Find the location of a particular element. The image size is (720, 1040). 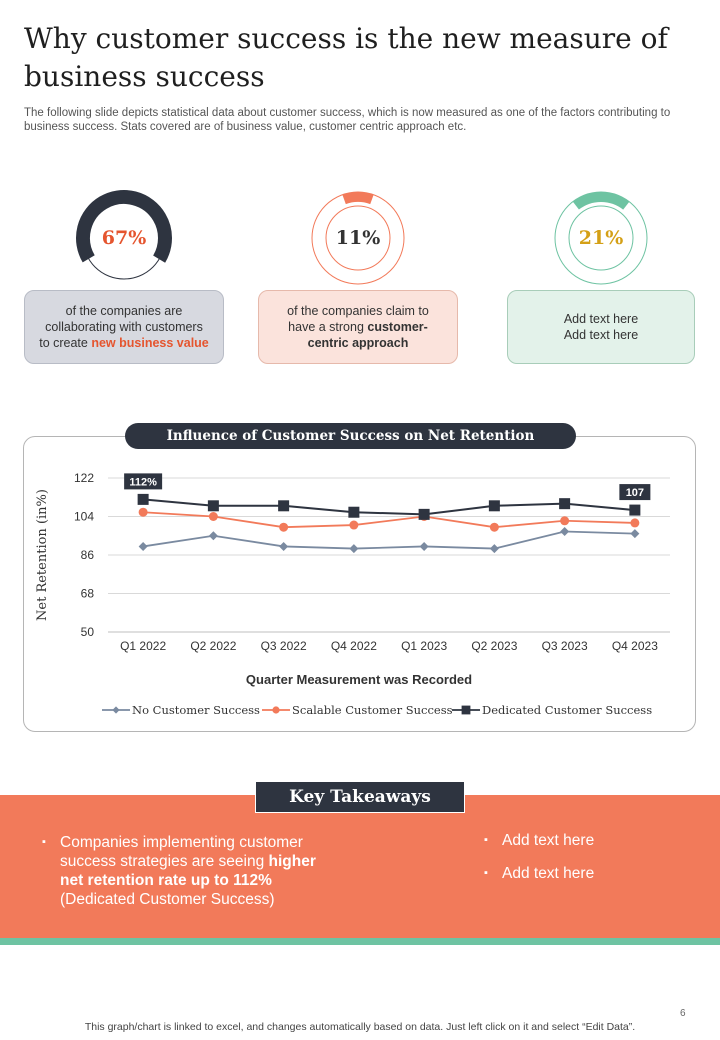

data-label: 112% is located at coordinates (143, 482).